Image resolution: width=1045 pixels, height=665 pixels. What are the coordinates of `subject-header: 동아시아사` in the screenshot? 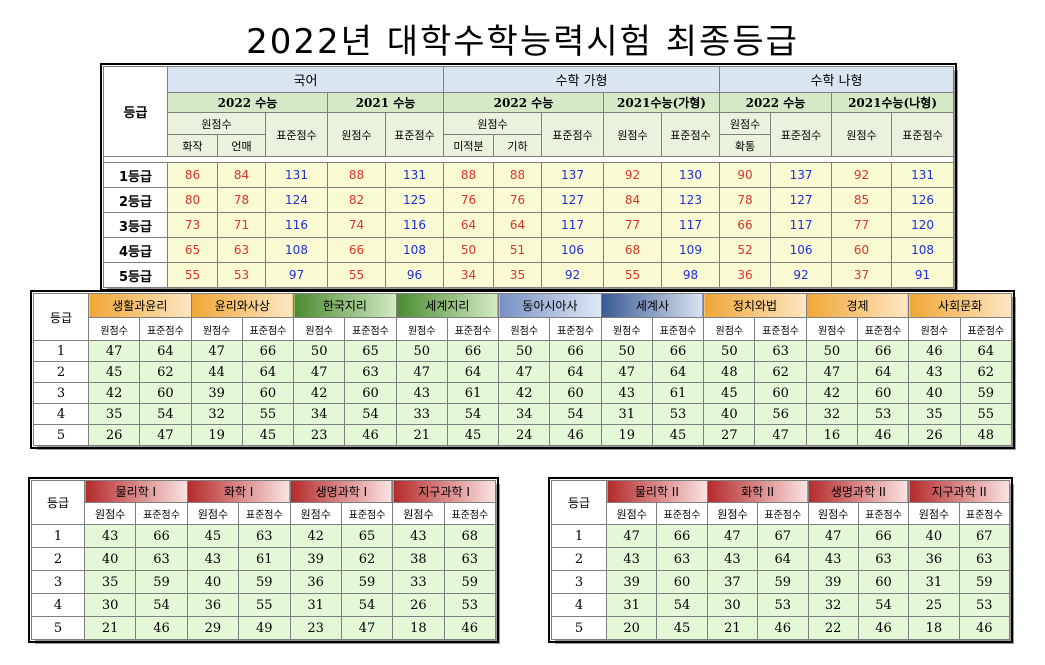 It's located at (550, 305).